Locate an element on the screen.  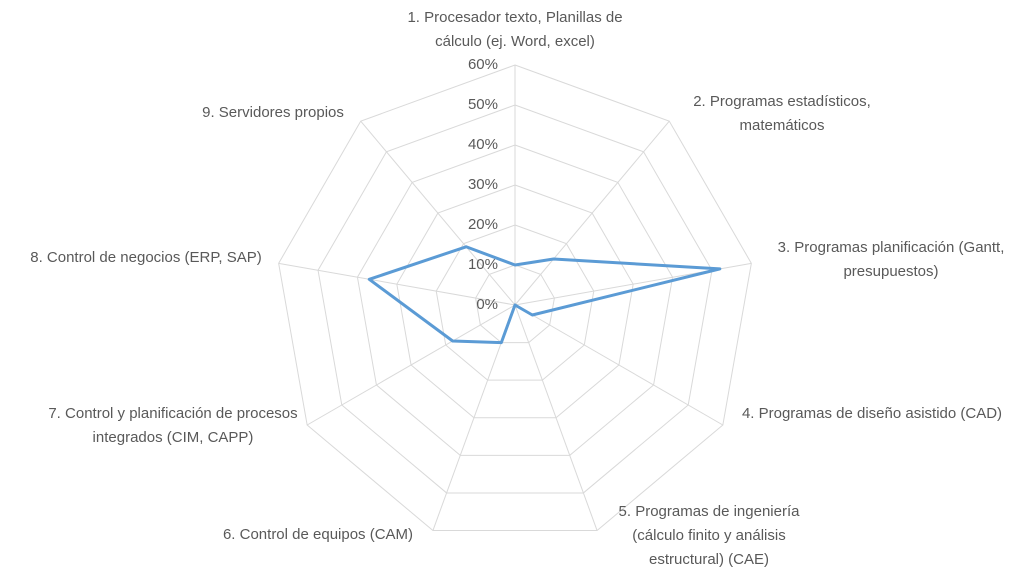
category-label: 4. Programas de diseño asistido (CAD) is located at coordinates (872, 413).